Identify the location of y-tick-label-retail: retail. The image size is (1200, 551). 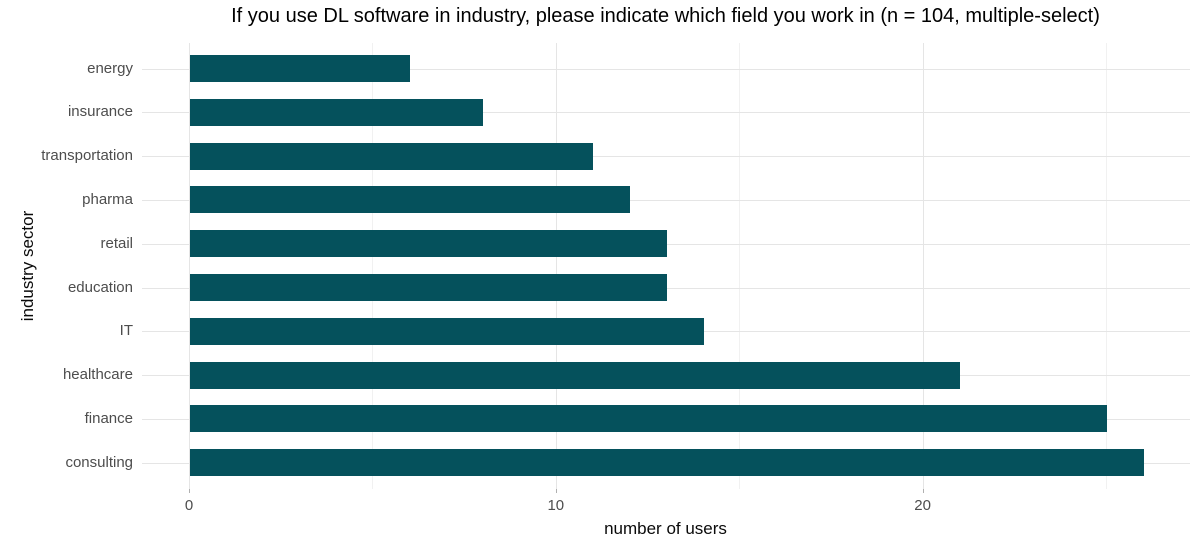
(116, 243).